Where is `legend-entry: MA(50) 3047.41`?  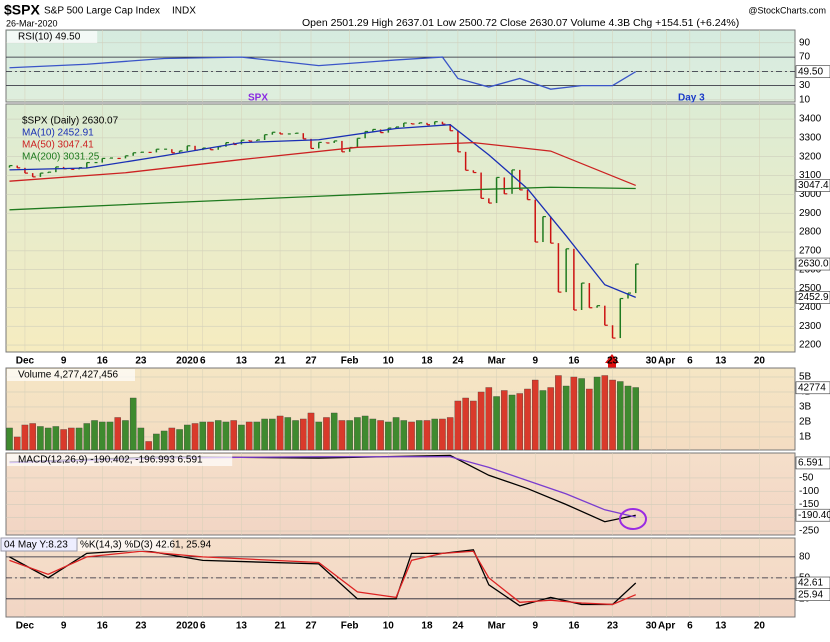 legend-entry: MA(50) 3047.41 is located at coordinates (58, 145).